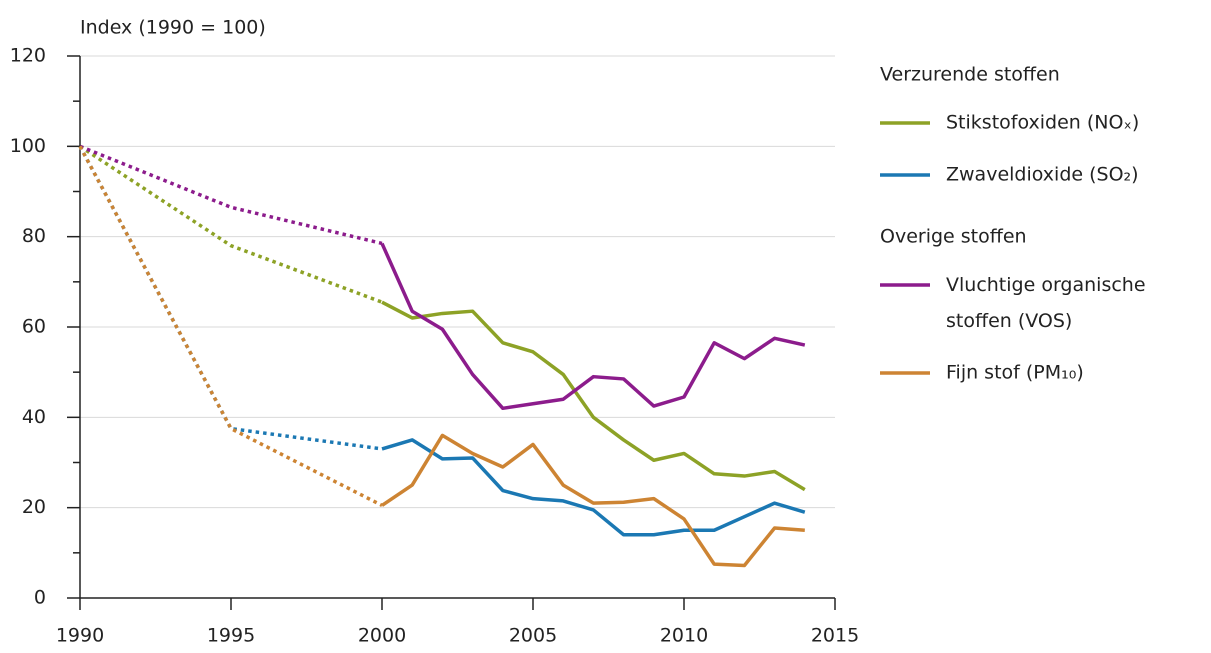 Image resolution: width=1211 pixels, height=653 pixels. I want to click on y-tick-label: 20, so click(34, 507).